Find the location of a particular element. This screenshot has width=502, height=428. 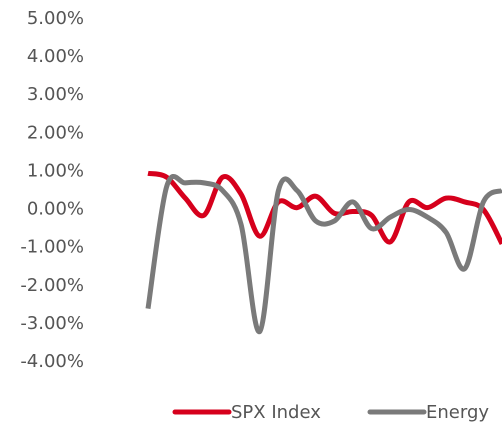

line-series is located at coordinates (324, 208).